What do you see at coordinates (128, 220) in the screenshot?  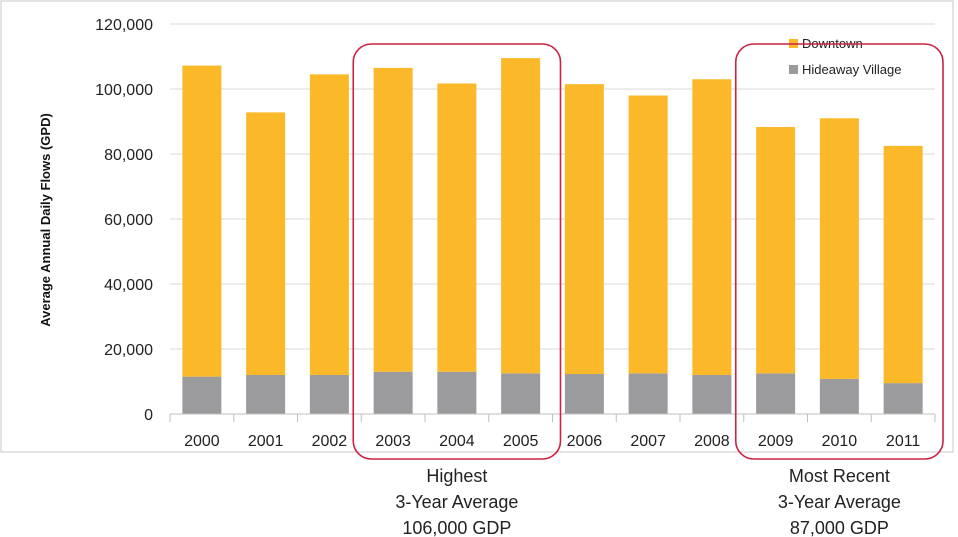 I see `y-tick-label: 60,000` at bounding box center [128, 220].